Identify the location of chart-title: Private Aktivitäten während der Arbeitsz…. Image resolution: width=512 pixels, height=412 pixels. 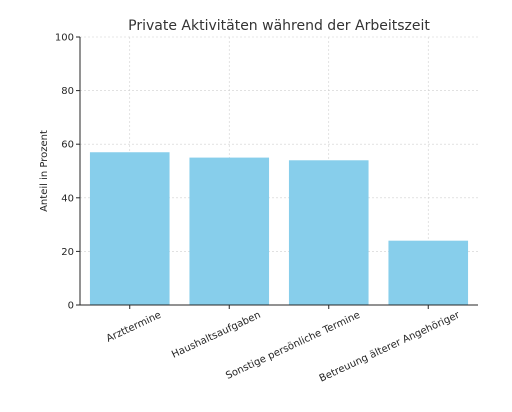
(279, 26).